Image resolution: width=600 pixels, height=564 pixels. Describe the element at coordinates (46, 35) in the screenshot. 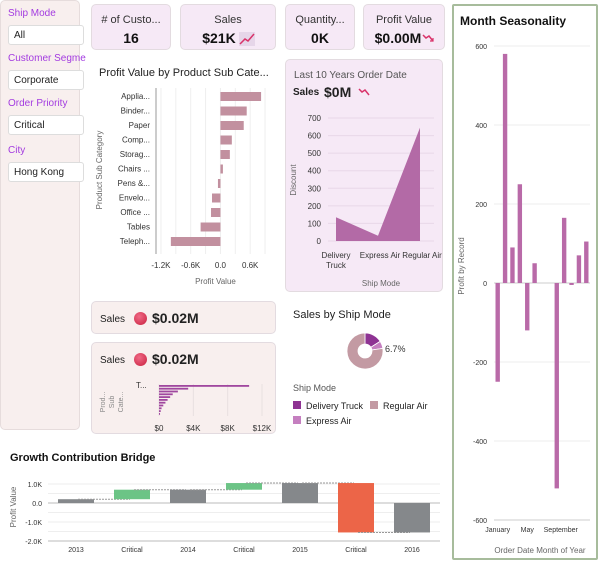

I see `filter-ship-mode: All` at that location.